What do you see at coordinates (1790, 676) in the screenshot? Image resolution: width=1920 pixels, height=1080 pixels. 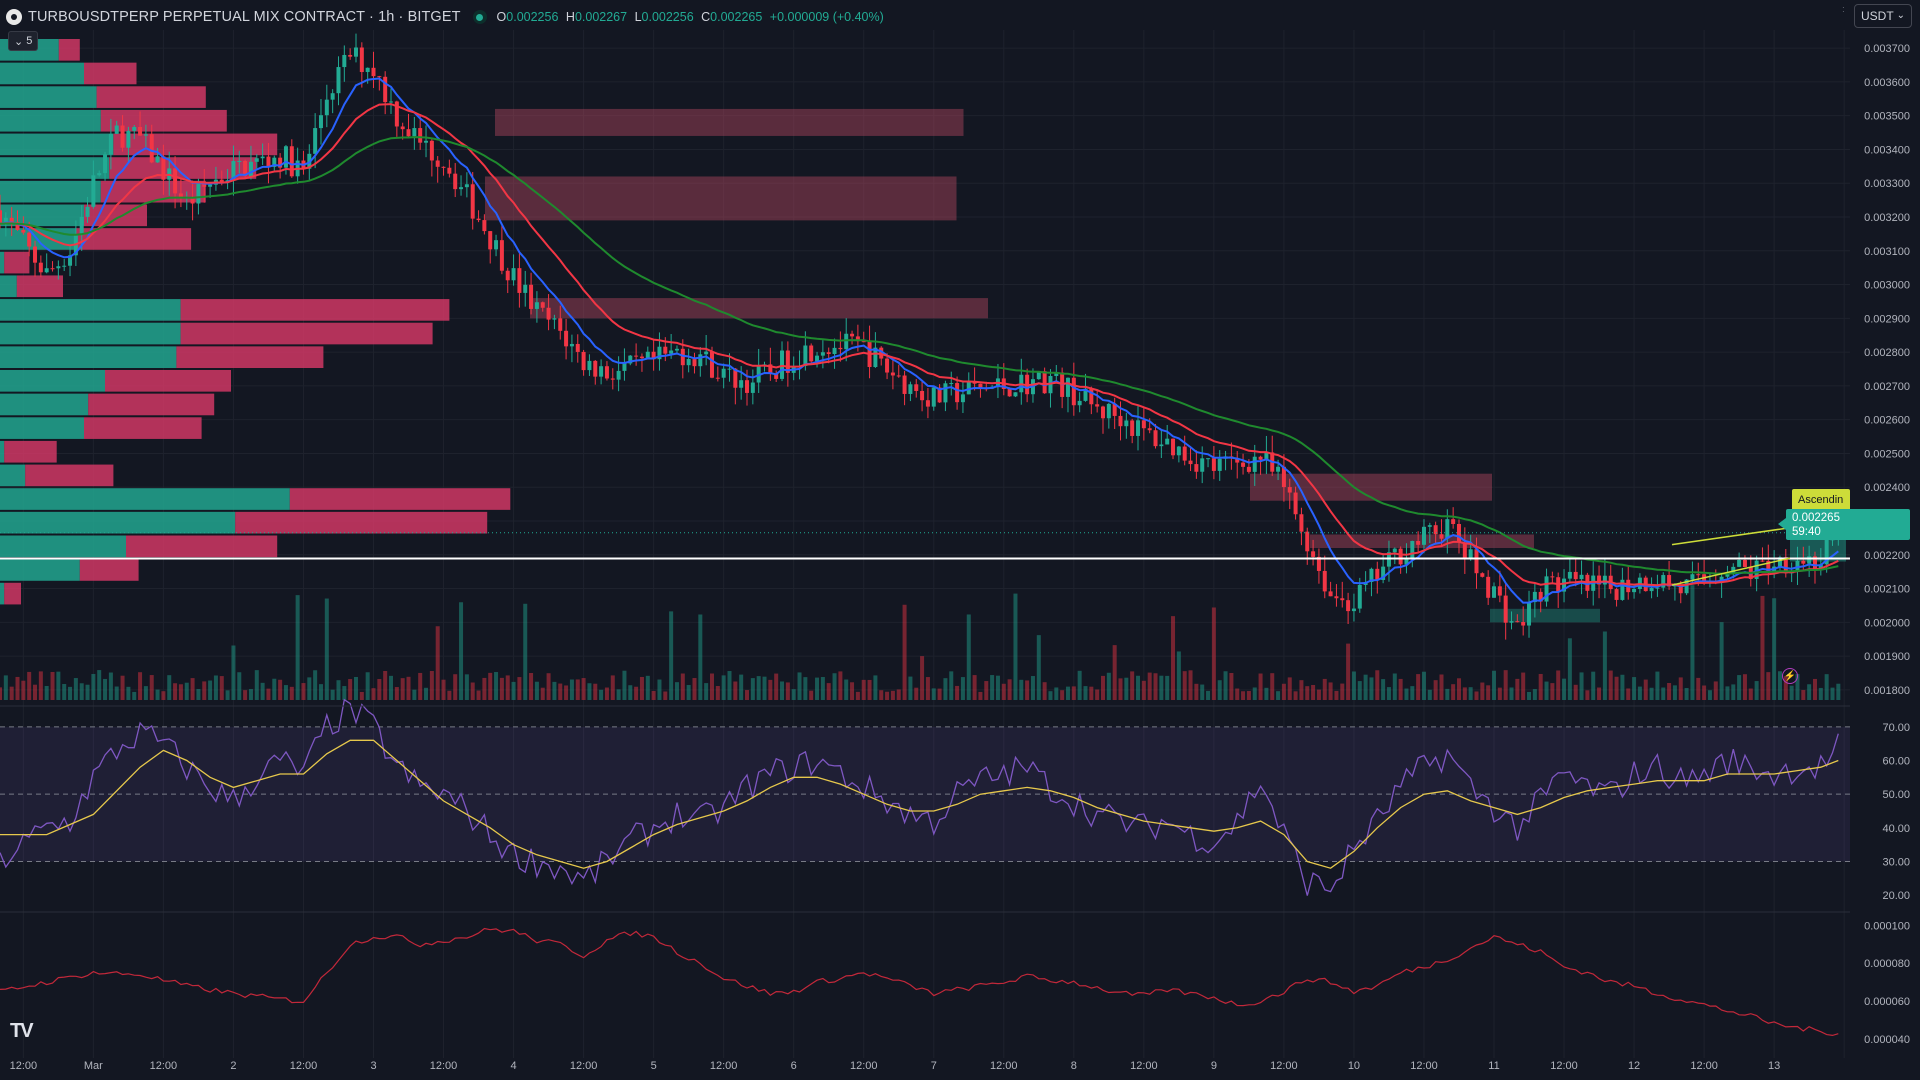 I see `lightning-icon: ⚡` at bounding box center [1790, 676].